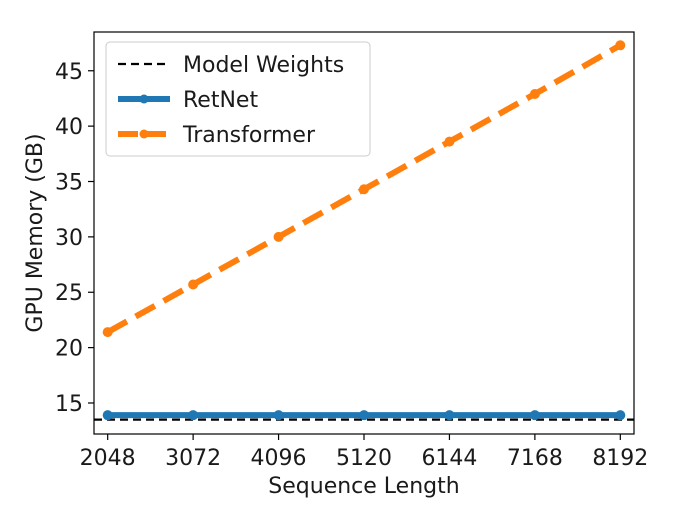 The height and width of the screenshot is (512, 684). I want to click on y-axis: 15 20 25 30 35 40 45, so click(74, 238).